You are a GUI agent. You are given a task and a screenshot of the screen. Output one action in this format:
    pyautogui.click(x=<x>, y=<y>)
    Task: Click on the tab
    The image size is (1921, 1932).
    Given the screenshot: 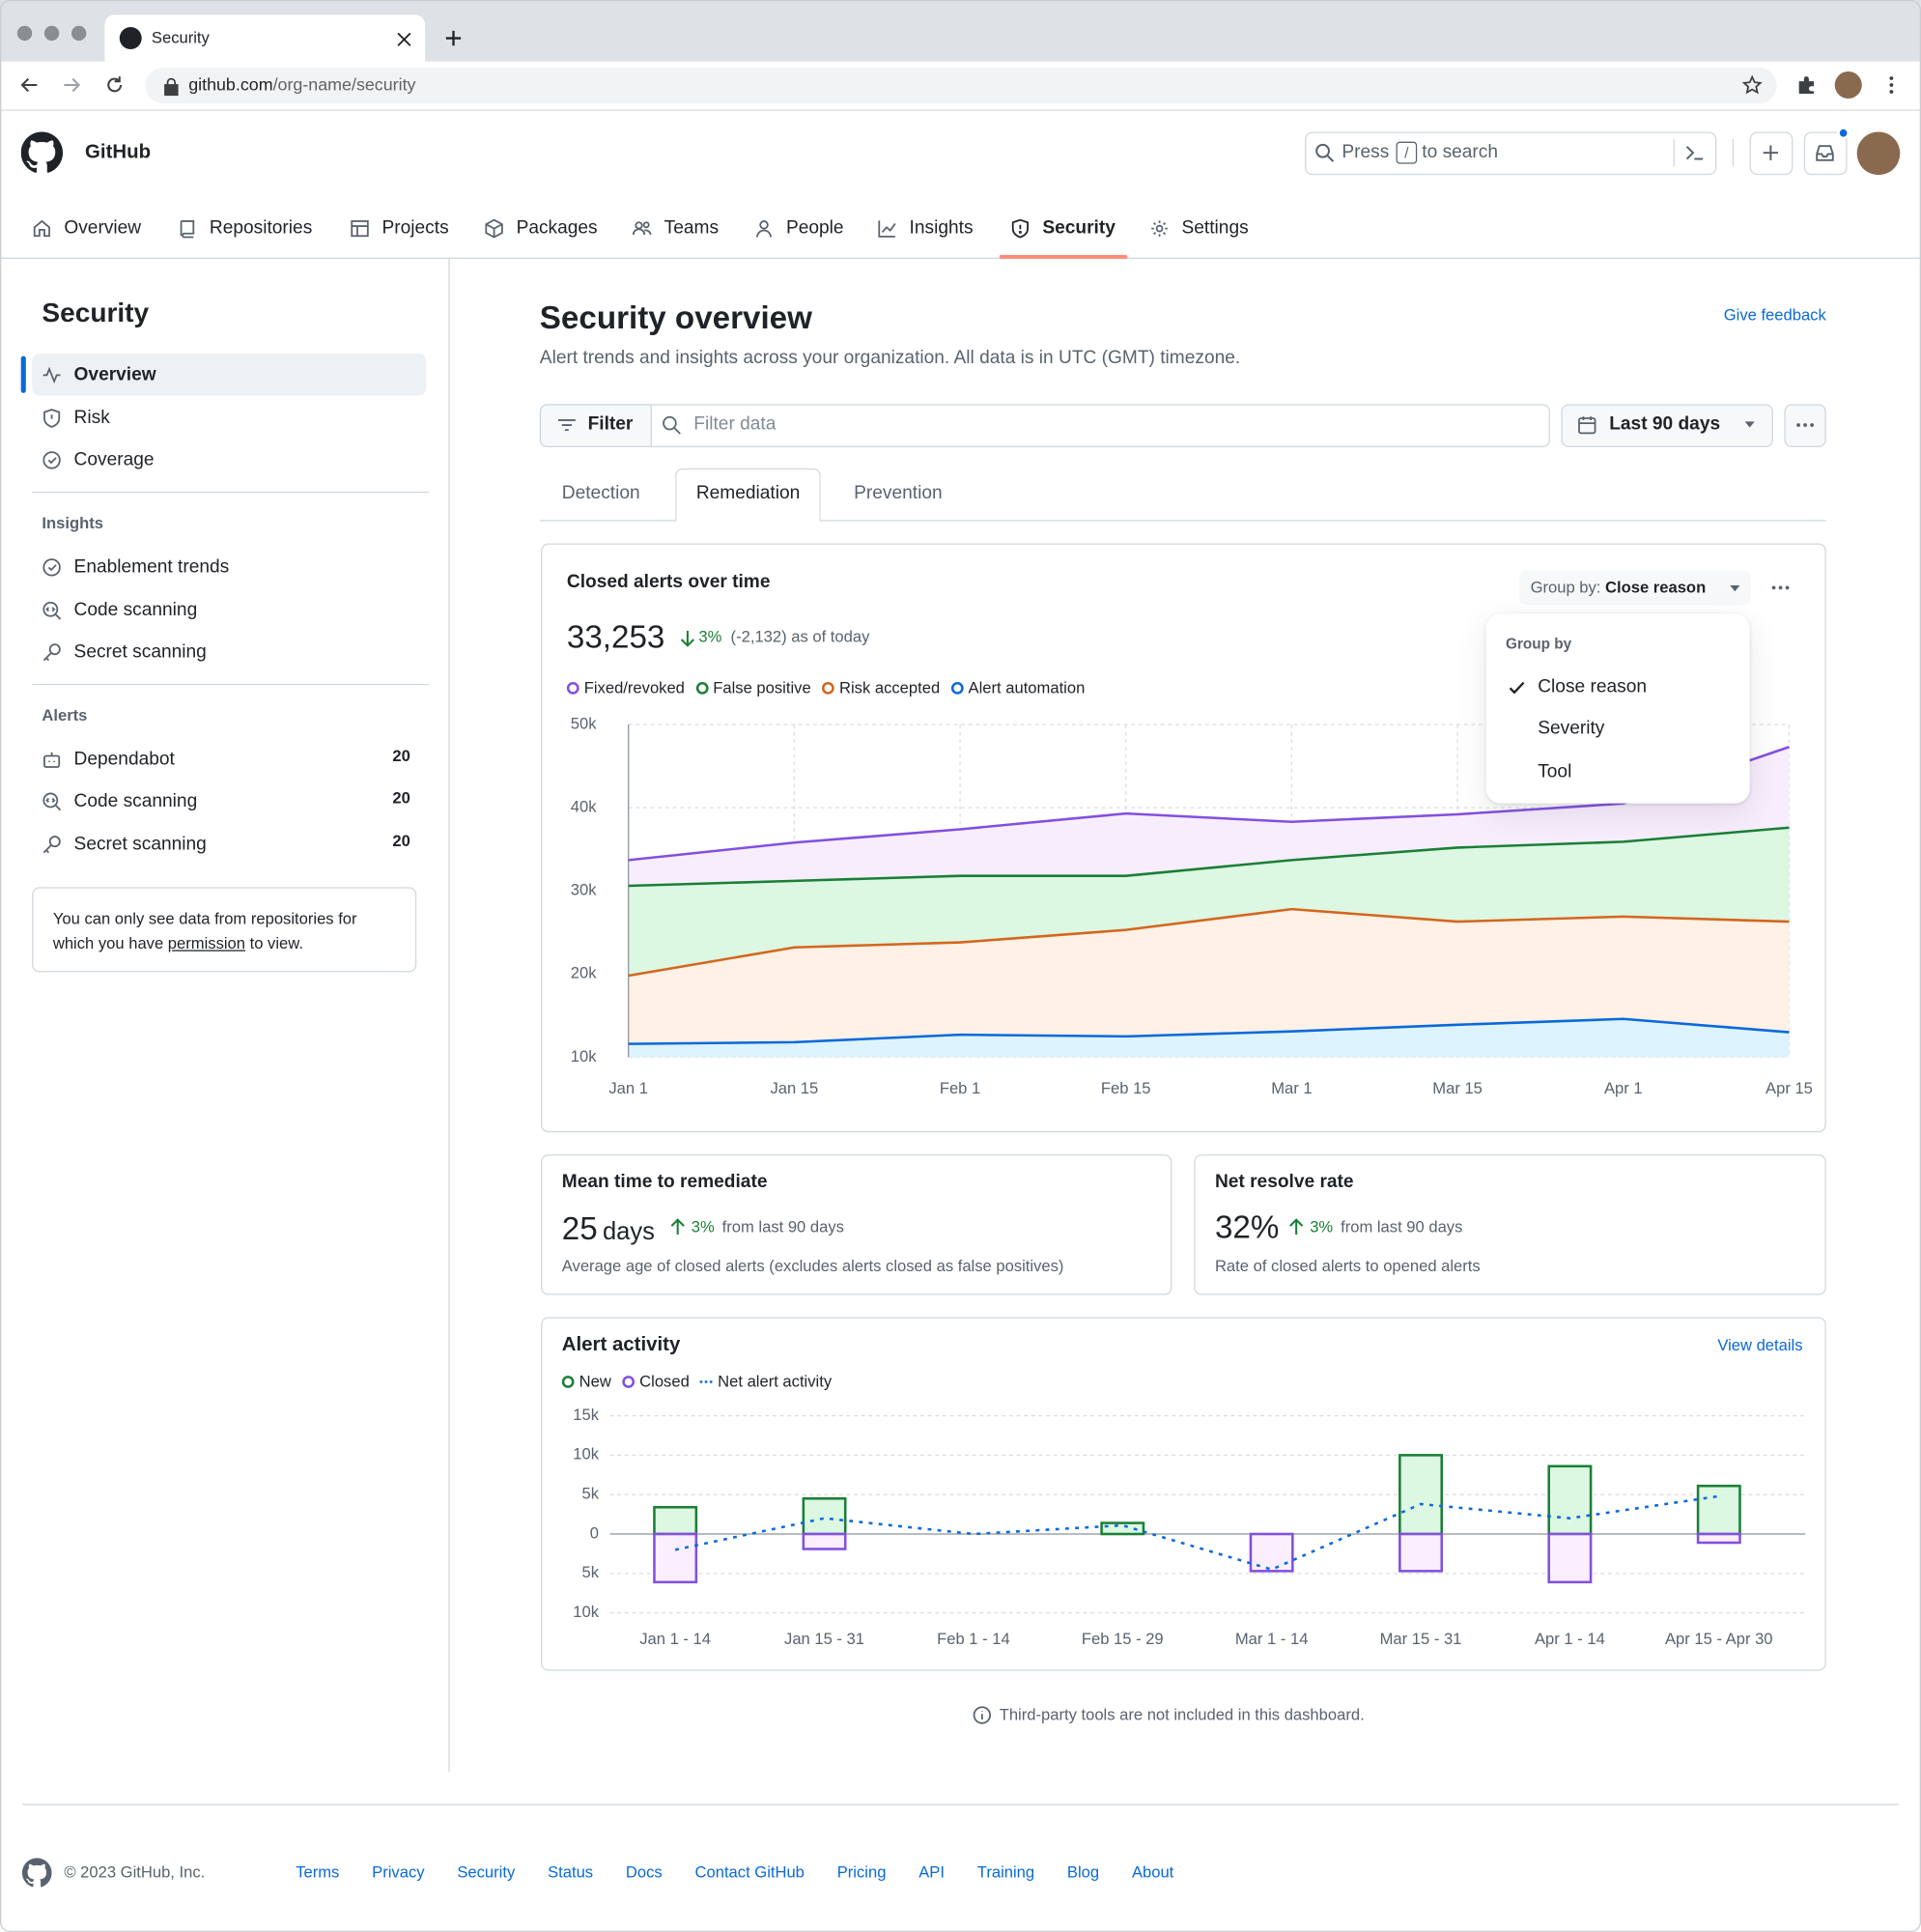 What is the action you would take?
    pyautogui.click(x=265, y=38)
    